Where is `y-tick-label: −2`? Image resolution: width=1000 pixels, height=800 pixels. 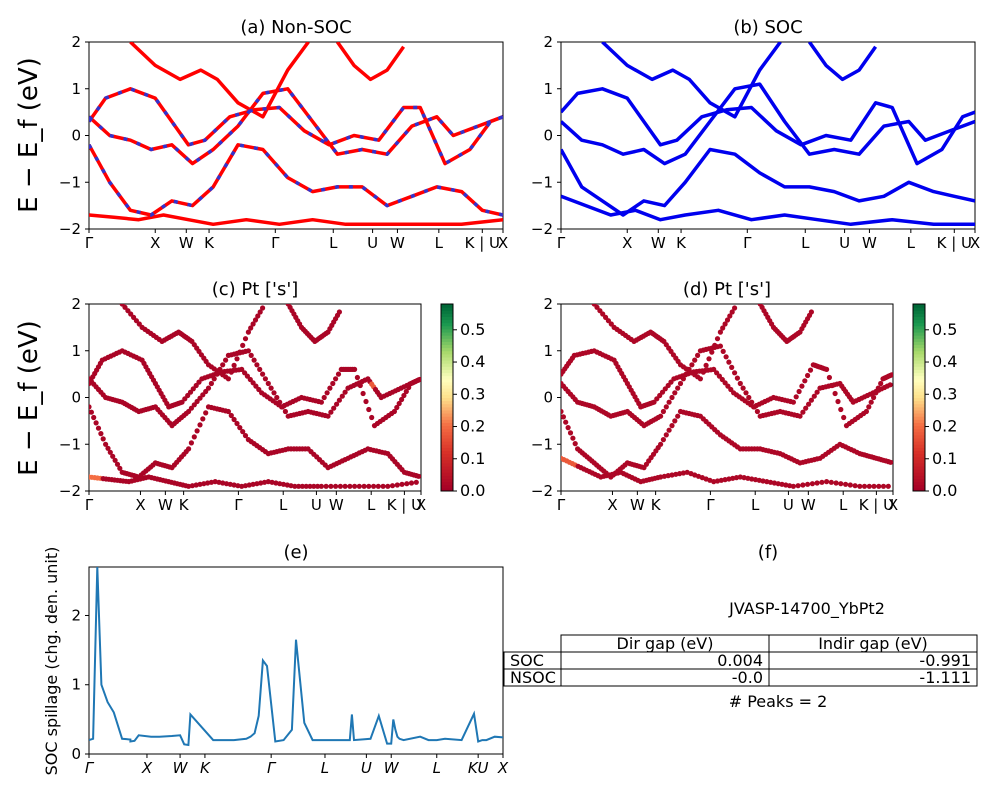
y-tick-label: −2 is located at coordinates (542, 491).